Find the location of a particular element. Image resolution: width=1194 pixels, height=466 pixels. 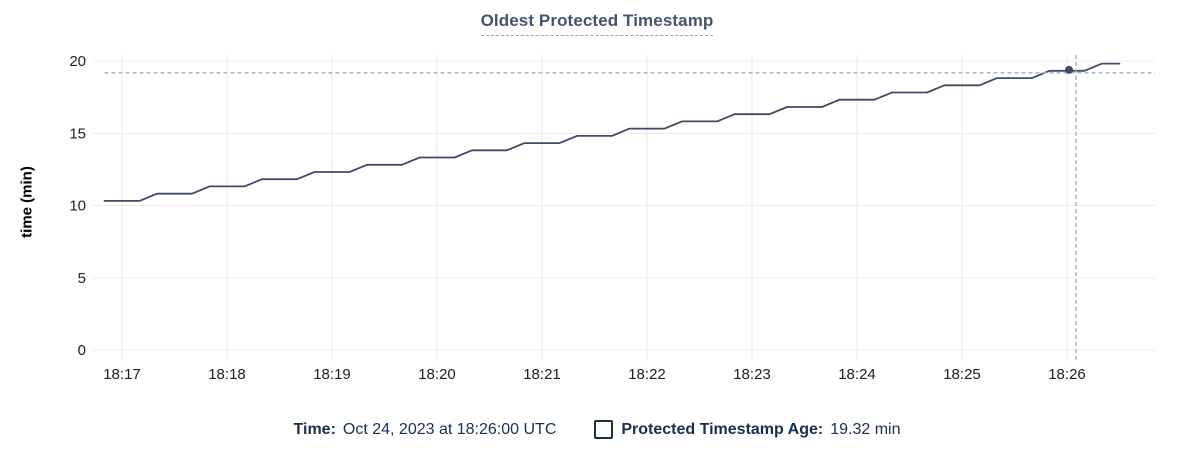

svg-text: 18:23 is located at coordinates (752, 374).